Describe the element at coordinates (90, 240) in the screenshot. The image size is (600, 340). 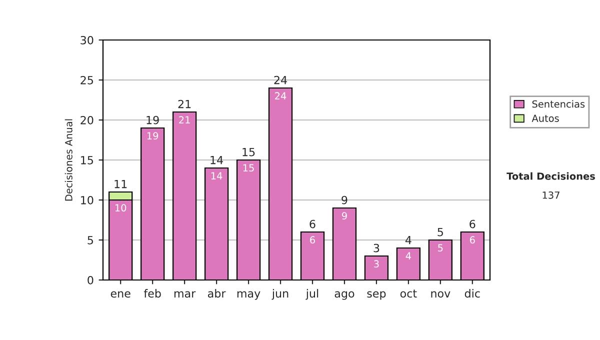
I see `y-tick-label: 5` at that location.